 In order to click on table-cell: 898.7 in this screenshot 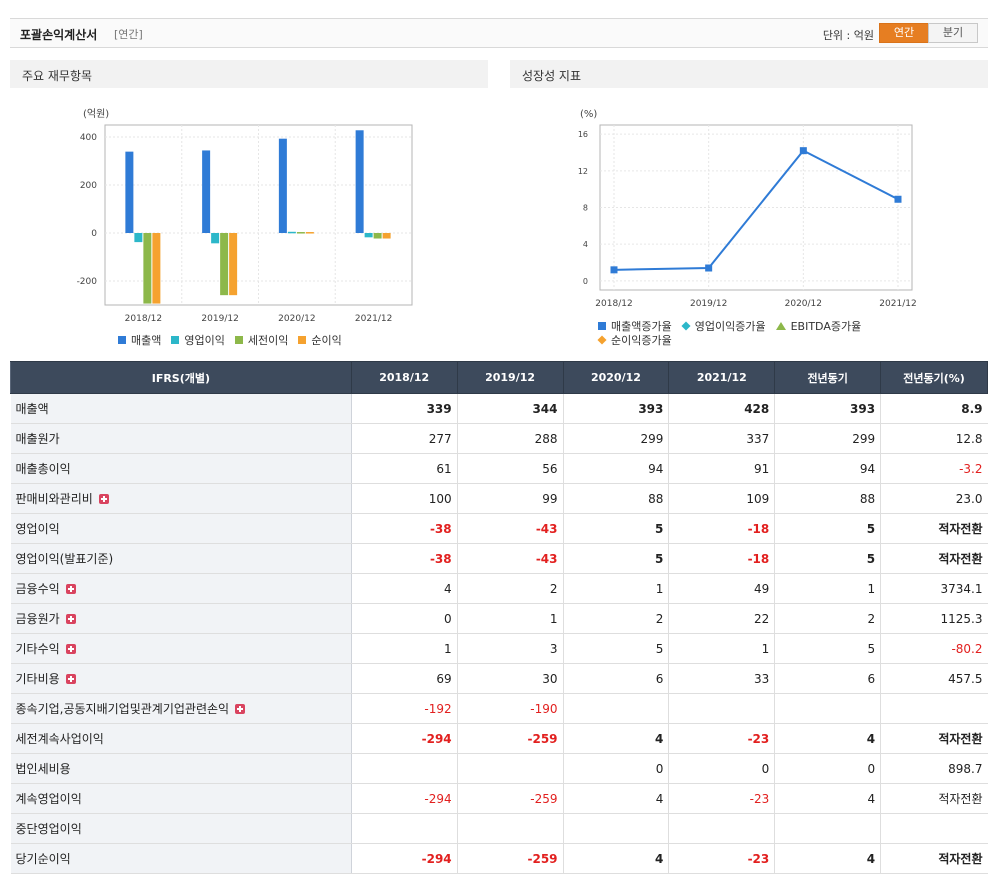, I will do `click(934, 768)`.